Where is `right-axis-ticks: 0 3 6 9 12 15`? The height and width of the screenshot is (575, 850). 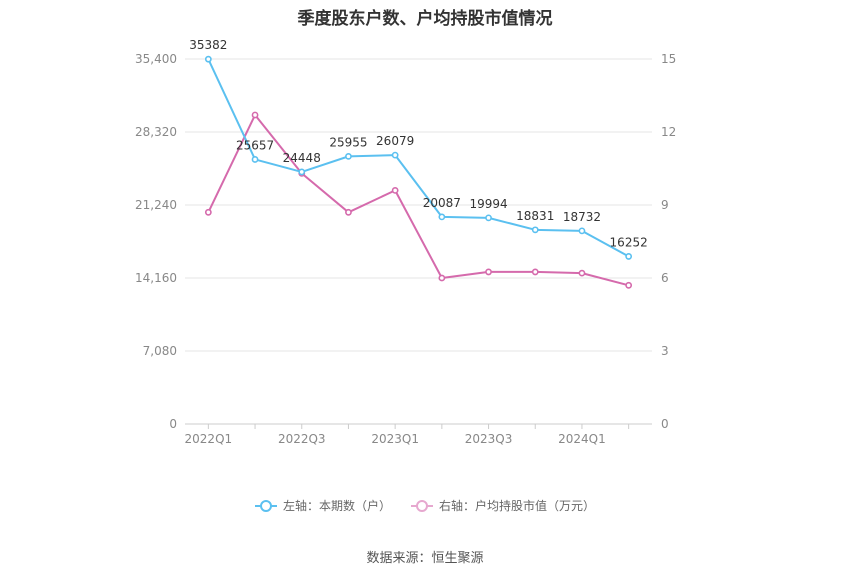 right-axis-ticks: 0 3 6 9 12 15 is located at coordinates (668, 241).